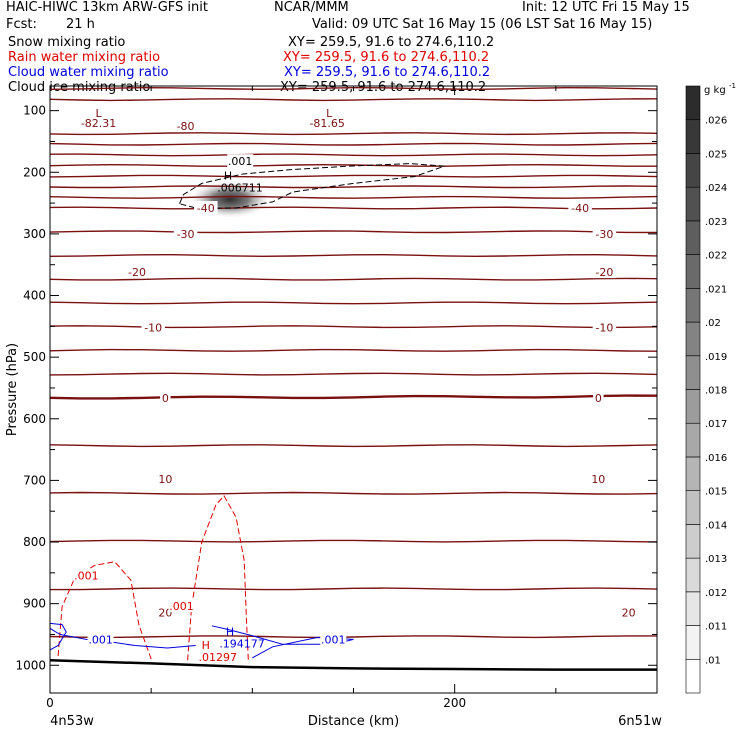  I want to click on colorbar-unit: g kg, so click(715, 90).